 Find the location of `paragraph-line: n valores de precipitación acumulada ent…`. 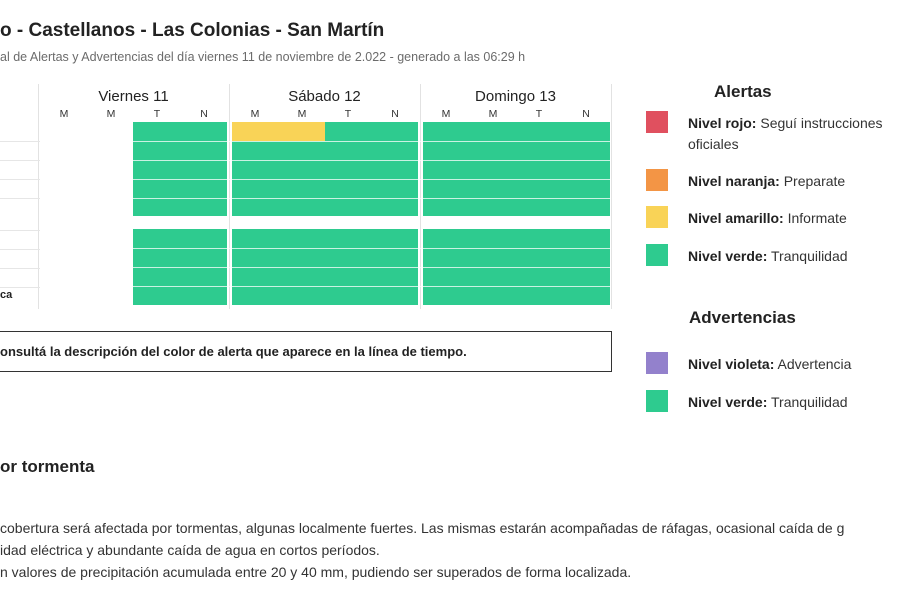

paragraph-line: n valores de precipitación acumulada ent… is located at coordinates (316, 572).